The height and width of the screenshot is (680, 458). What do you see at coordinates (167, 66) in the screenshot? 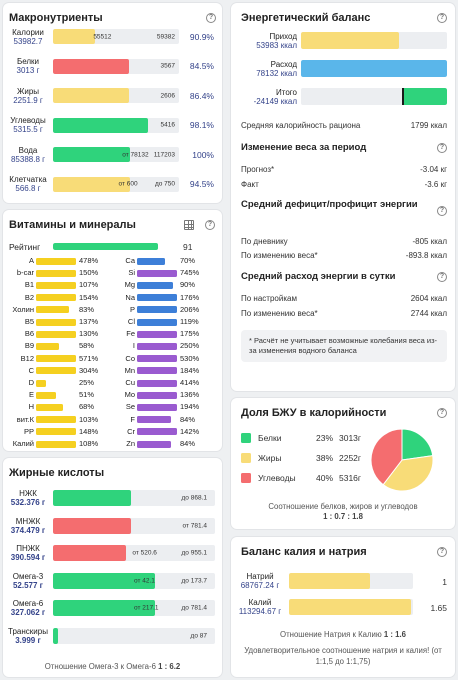
I see `macro-norm-label: 3567` at bounding box center [167, 66].